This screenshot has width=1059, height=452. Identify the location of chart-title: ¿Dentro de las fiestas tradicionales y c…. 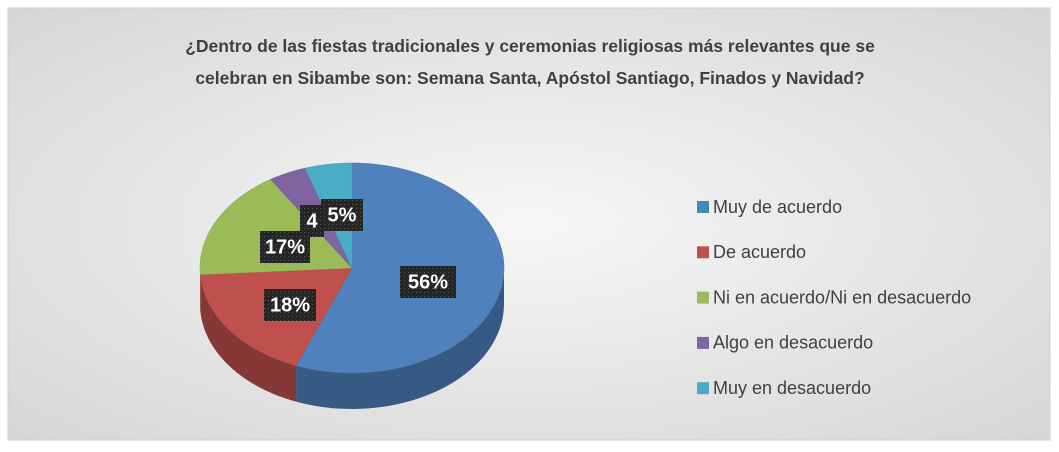
(530, 62).